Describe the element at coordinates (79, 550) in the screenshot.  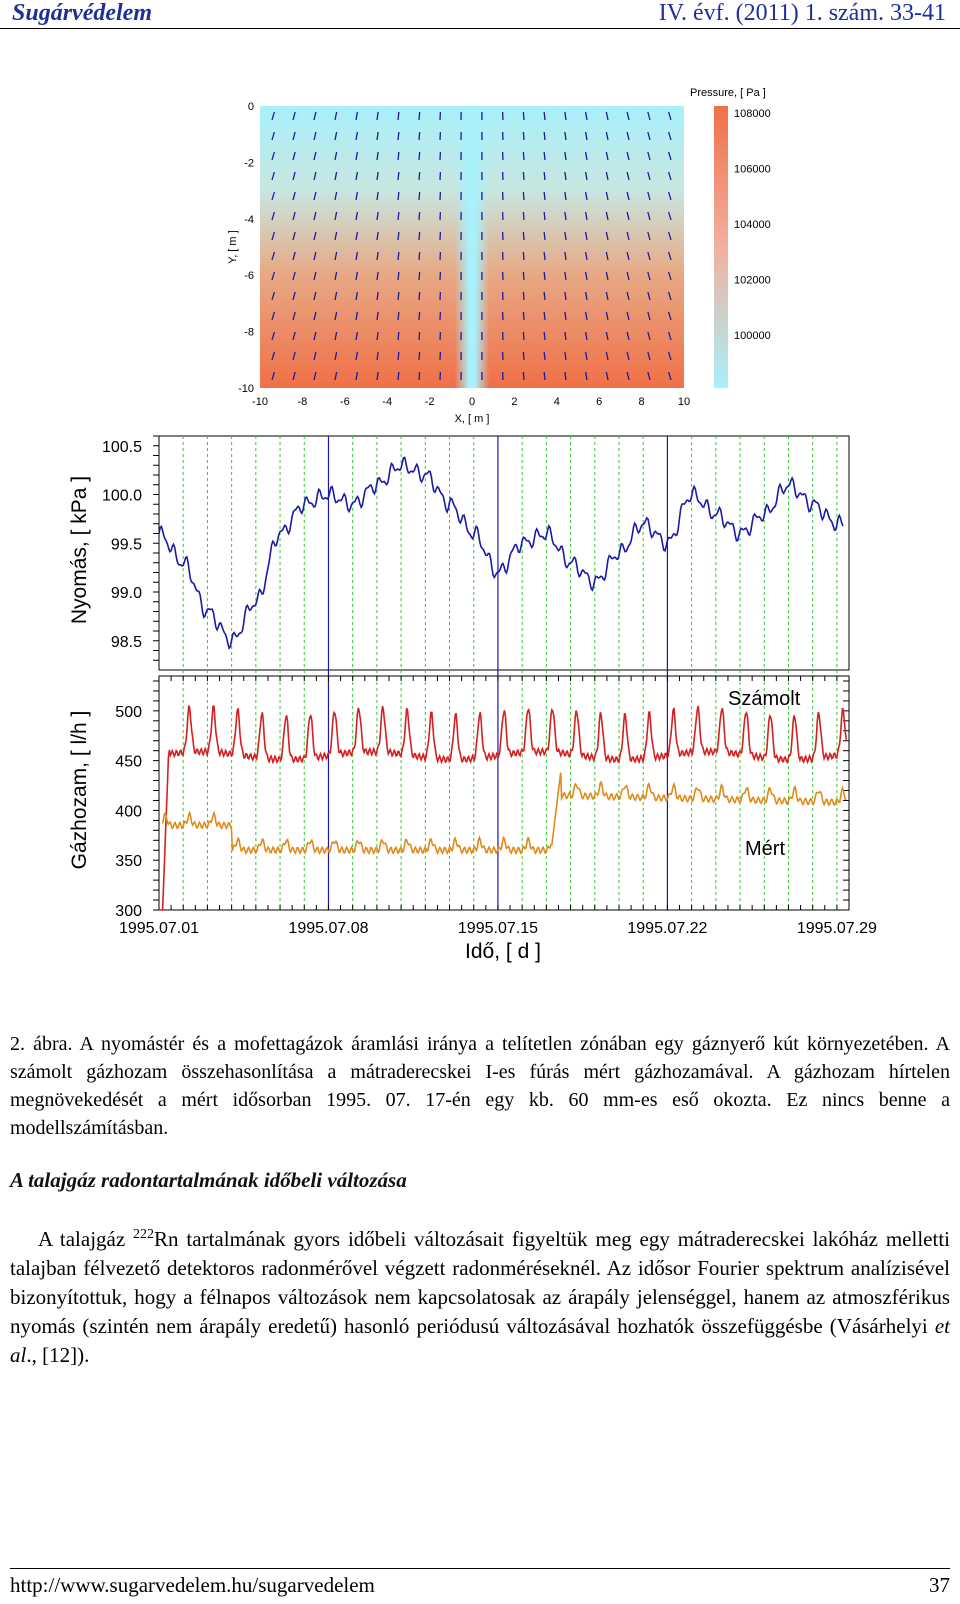
I see `pressure-ylabel: Nyomás, [ kPa ]` at that location.